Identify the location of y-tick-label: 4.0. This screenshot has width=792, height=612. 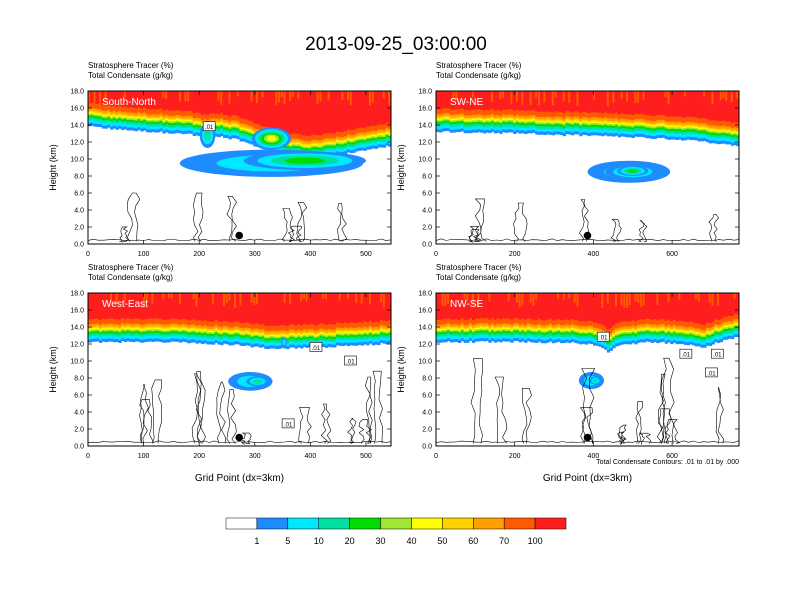
(427, 211).